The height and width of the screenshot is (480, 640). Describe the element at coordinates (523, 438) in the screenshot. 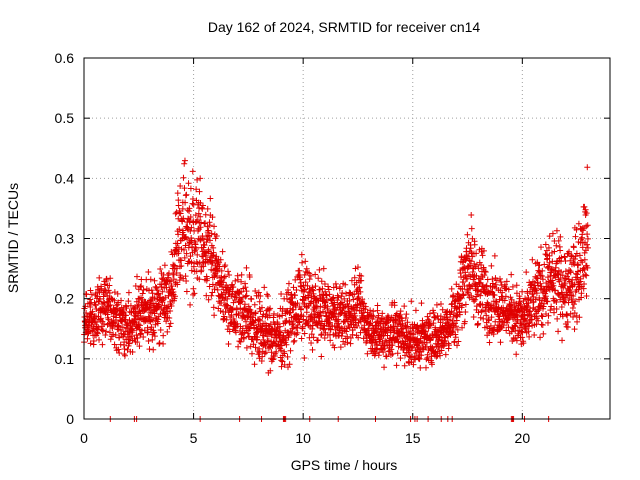

I see `x-tick-label: 20` at that location.